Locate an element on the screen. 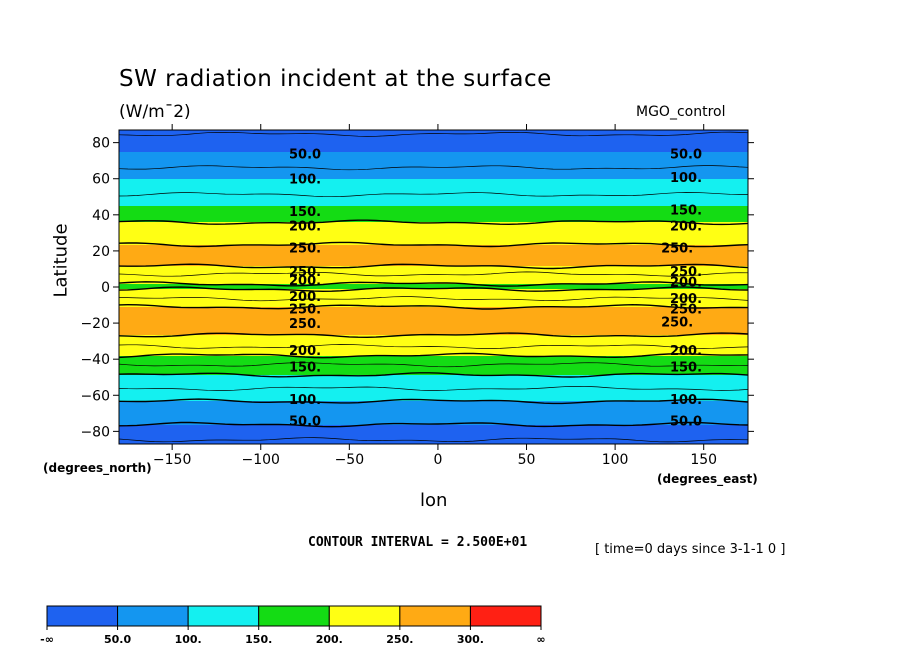 Image resolution: width=904 pixels, height=654 pixels. colorbar-label: 300. is located at coordinates (470, 639).